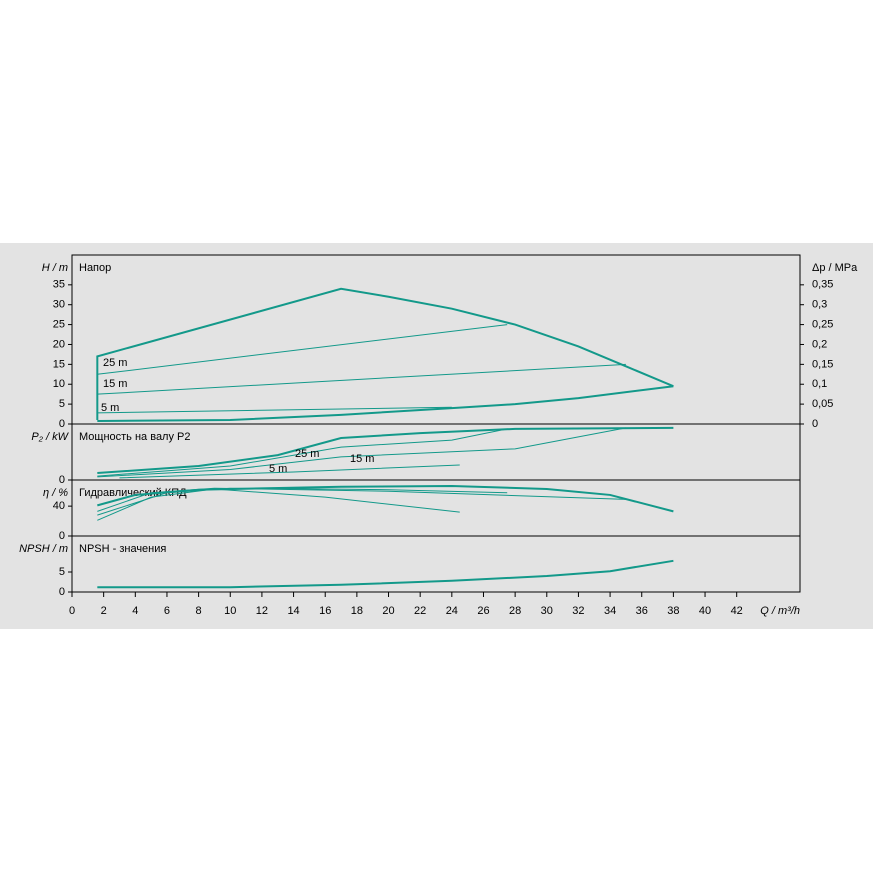  What do you see at coordinates (822, 324) in the screenshot?
I see `y2-tick-label: 0,25` at bounding box center [822, 324].